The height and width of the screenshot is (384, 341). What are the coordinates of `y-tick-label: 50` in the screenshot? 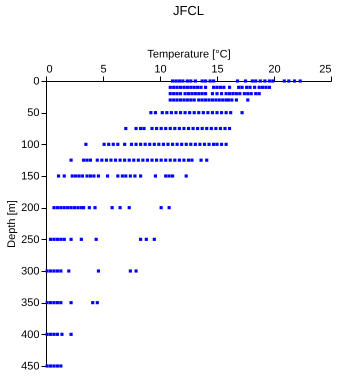 It's located at (33, 113).